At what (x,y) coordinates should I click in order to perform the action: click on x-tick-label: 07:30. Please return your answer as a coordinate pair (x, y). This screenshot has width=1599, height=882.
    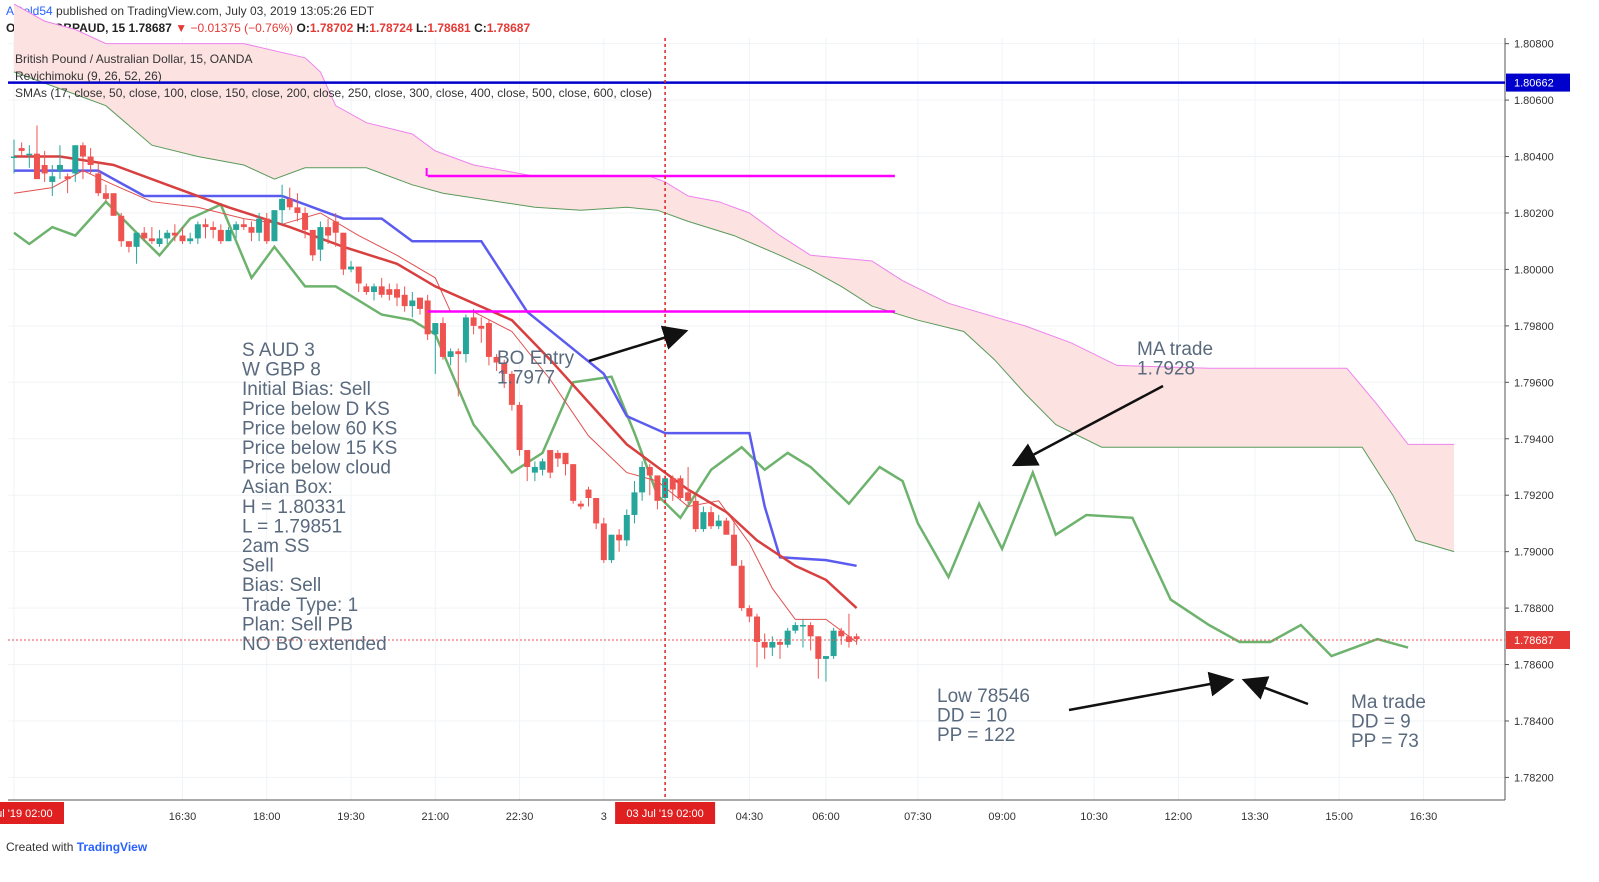
    Looking at the image, I should click on (918, 817).